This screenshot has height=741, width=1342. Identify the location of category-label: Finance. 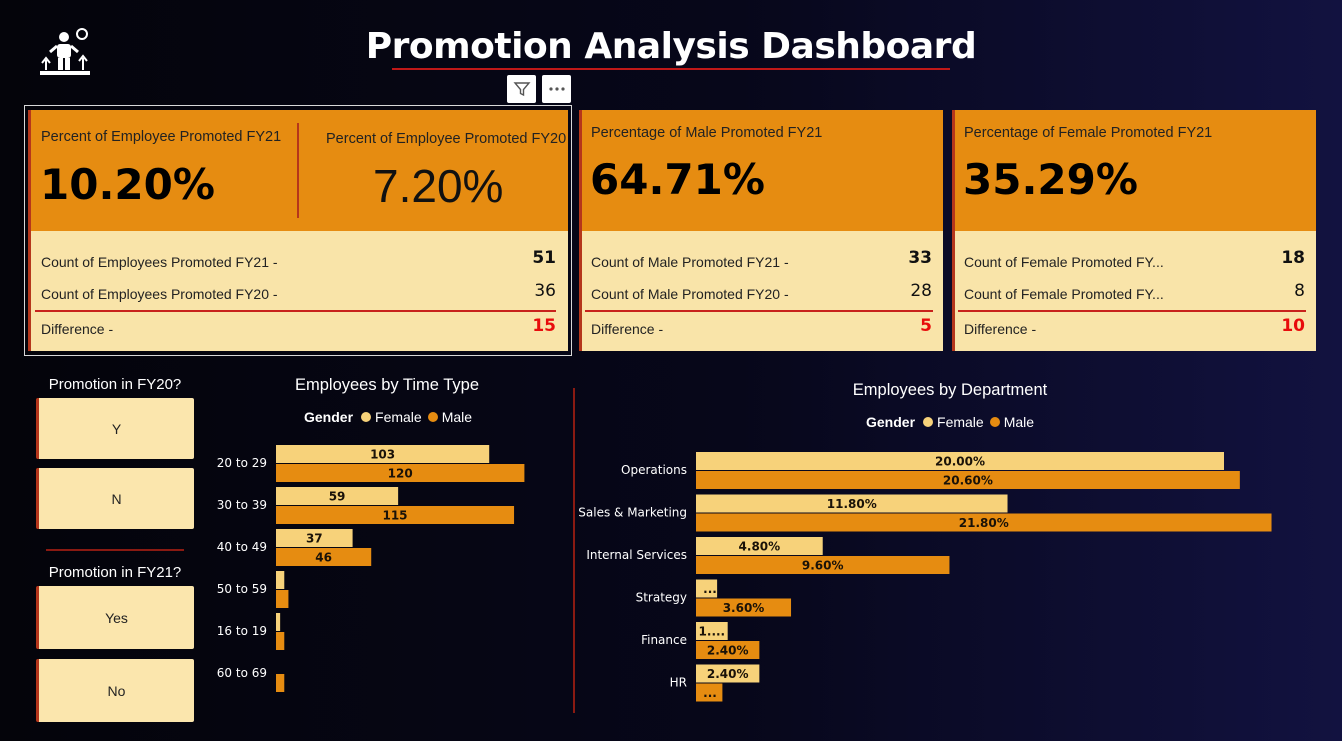
(664, 640).